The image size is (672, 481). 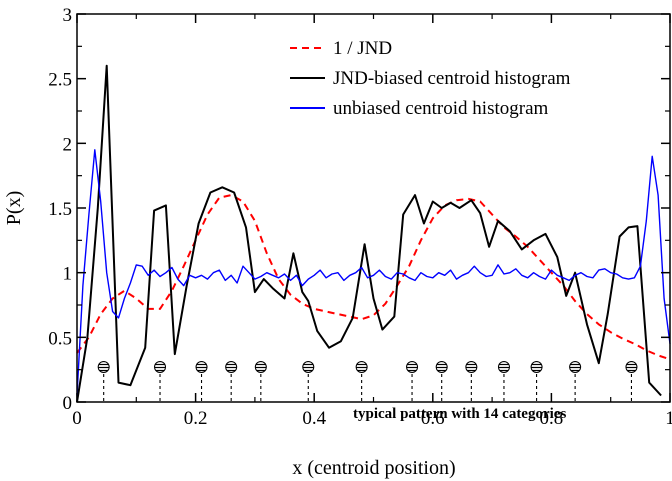 What do you see at coordinates (314, 418) in the screenshot?
I see `x-tick-label: 0.4` at bounding box center [314, 418].